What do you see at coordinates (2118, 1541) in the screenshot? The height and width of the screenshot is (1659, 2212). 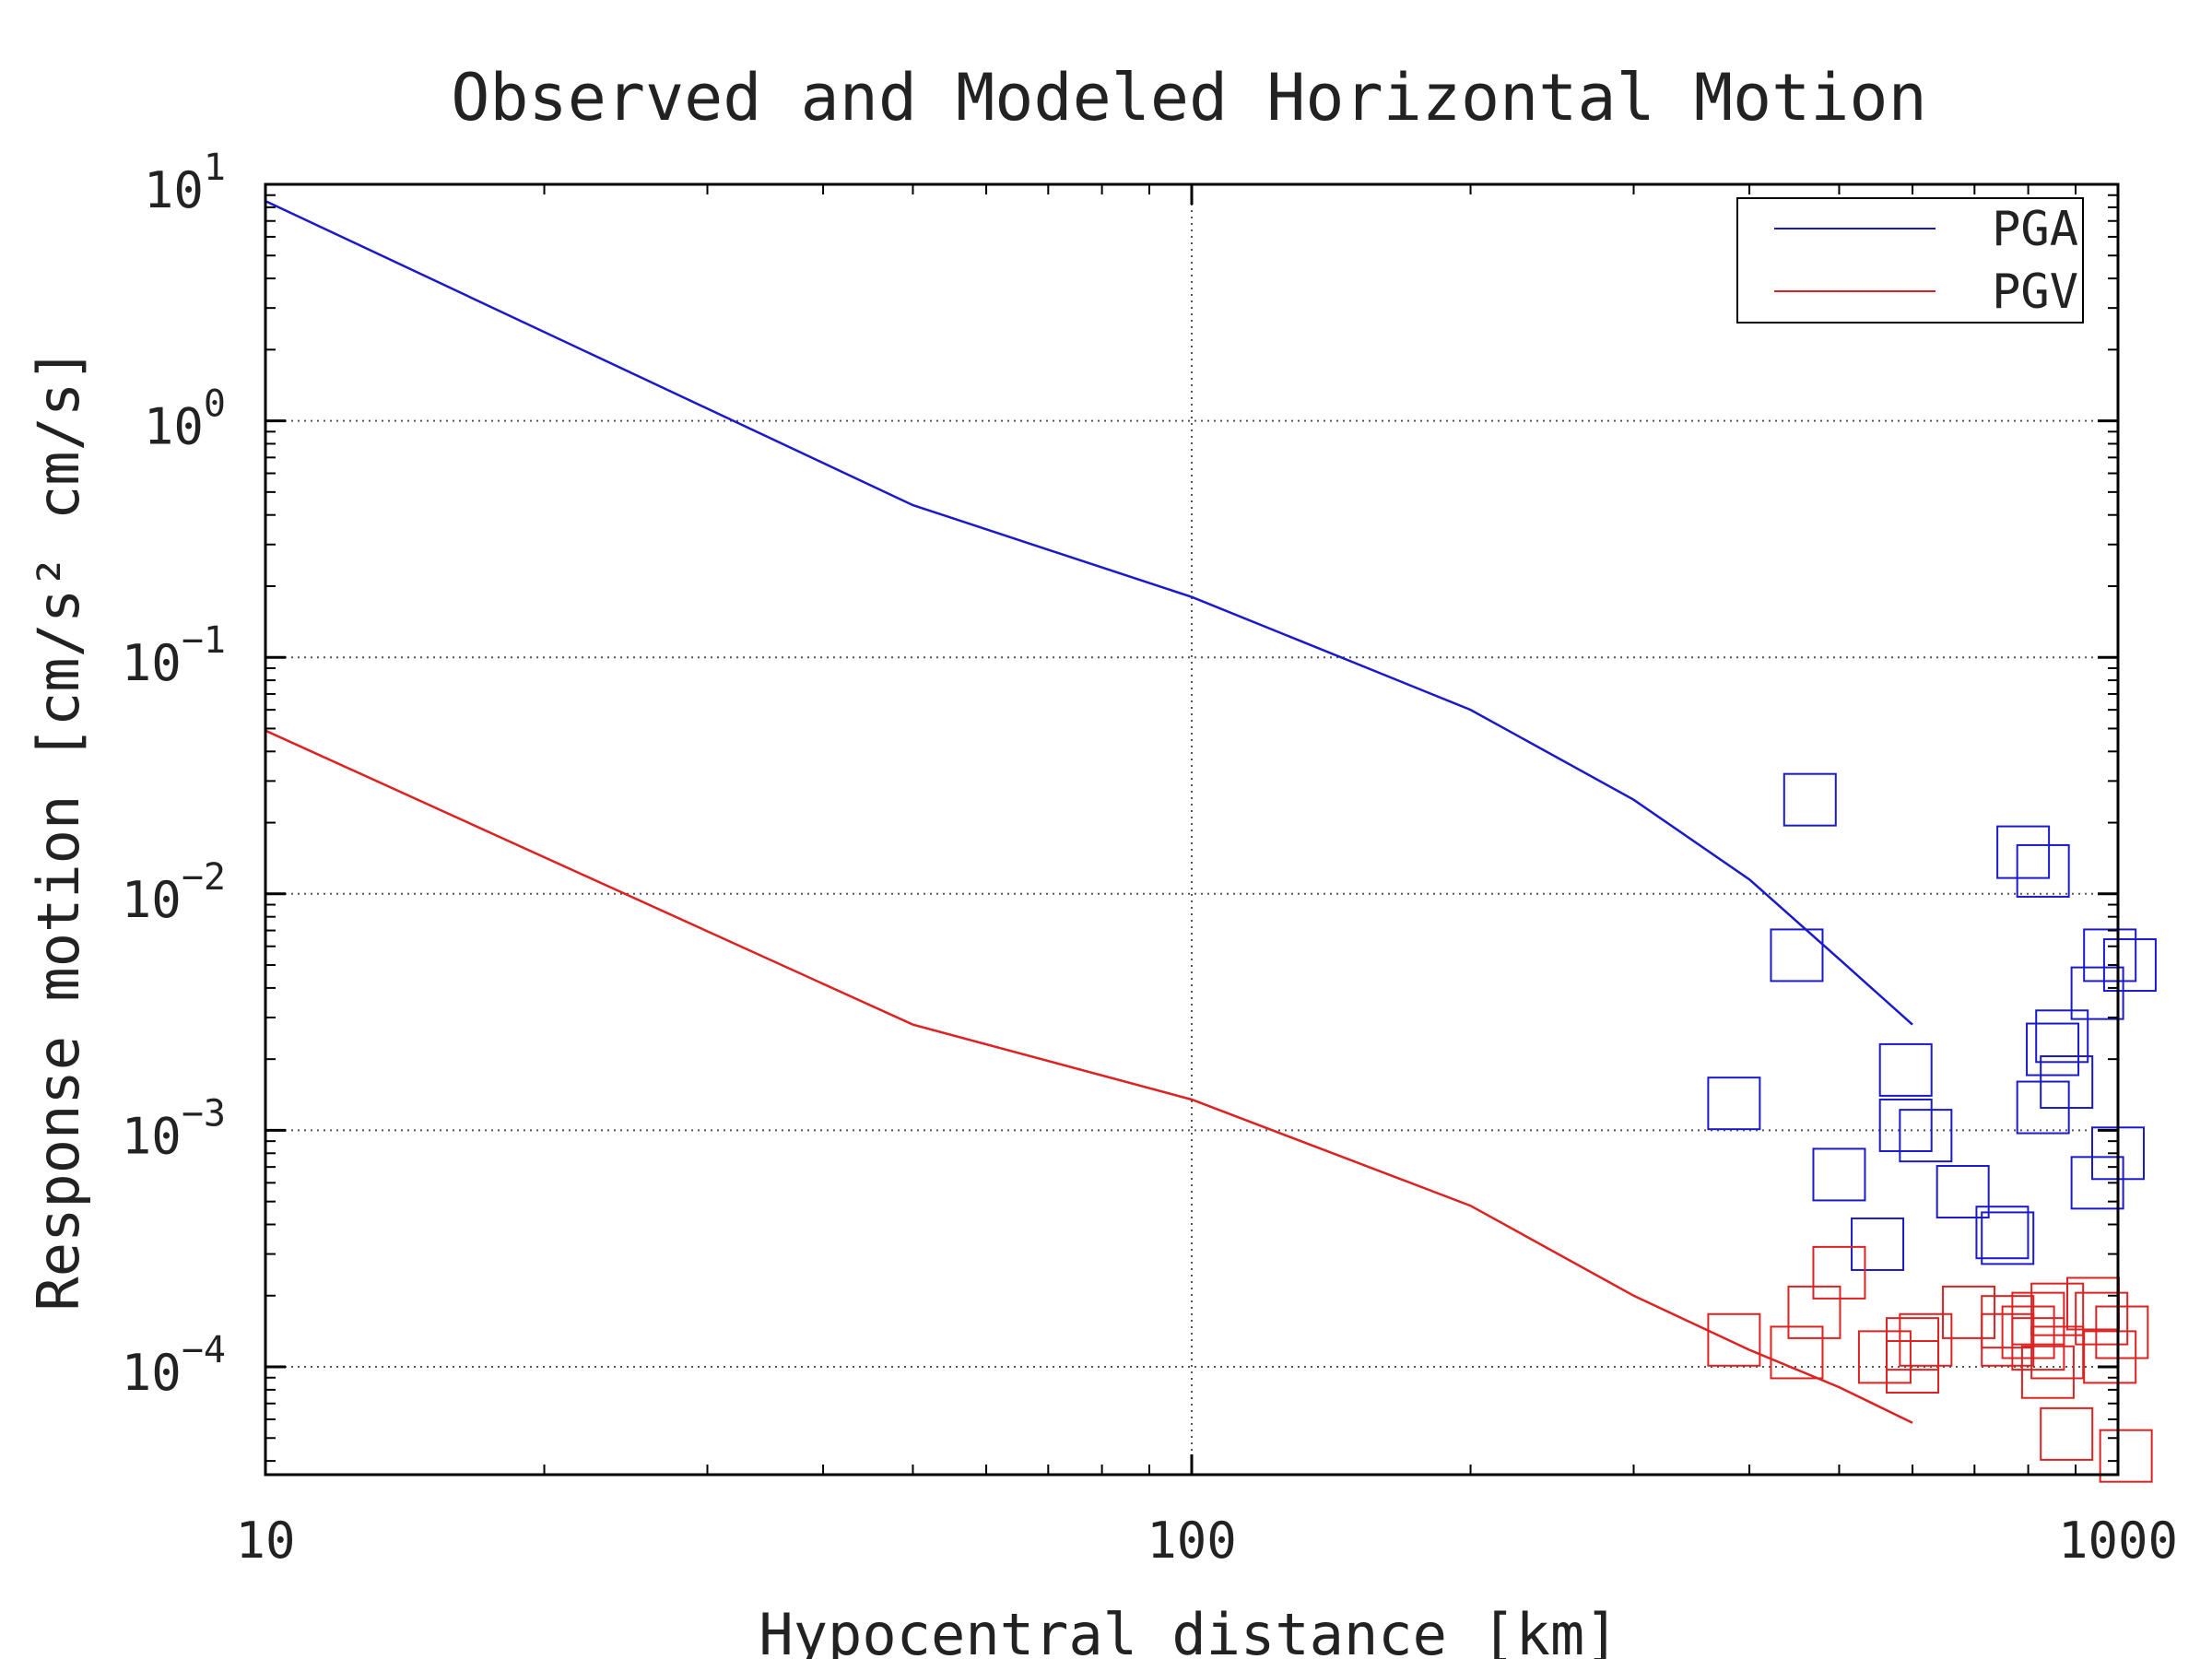 I see `x-tick-label: 1000` at bounding box center [2118, 1541].